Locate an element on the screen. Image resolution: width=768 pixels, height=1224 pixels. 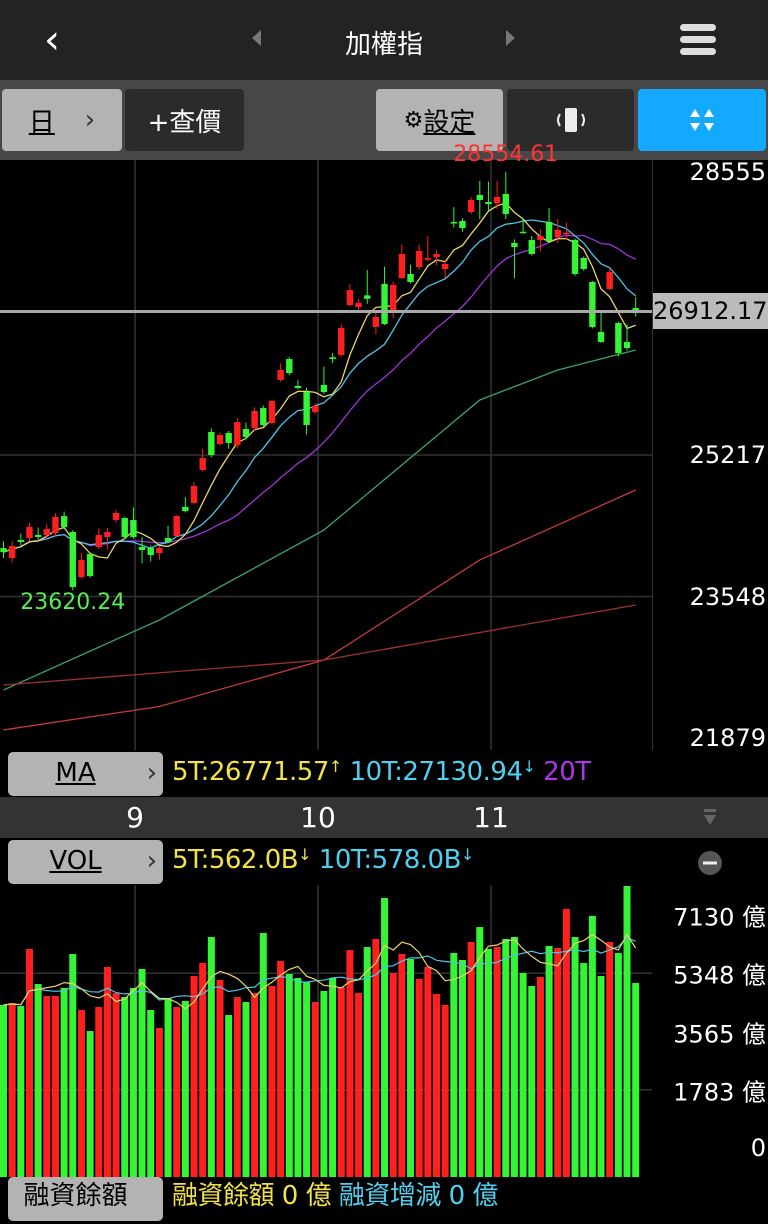
vol-row: VOL › 5T:562.0B↓ 10T:578.0B↓ is located at coordinates (384, 861).